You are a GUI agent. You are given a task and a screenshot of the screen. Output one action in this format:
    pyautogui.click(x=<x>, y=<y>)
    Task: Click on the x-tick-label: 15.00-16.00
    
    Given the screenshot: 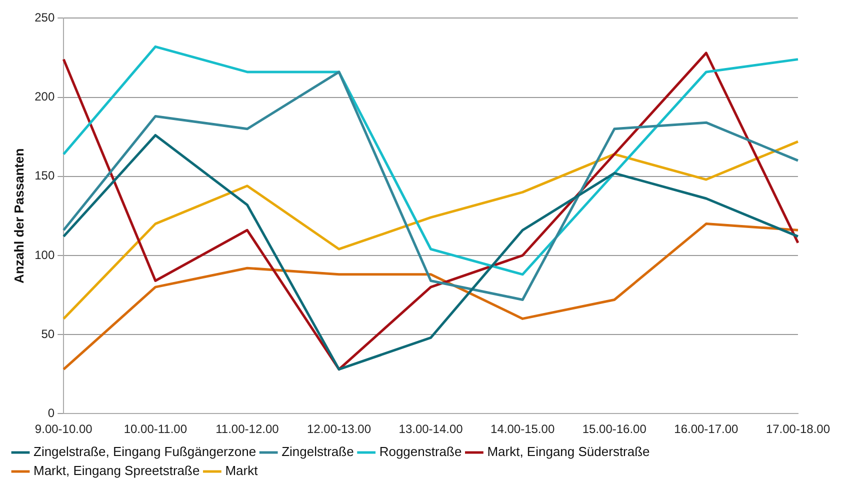 What is the action you would take?
    pyautogui.click(x=614, y=429)
    